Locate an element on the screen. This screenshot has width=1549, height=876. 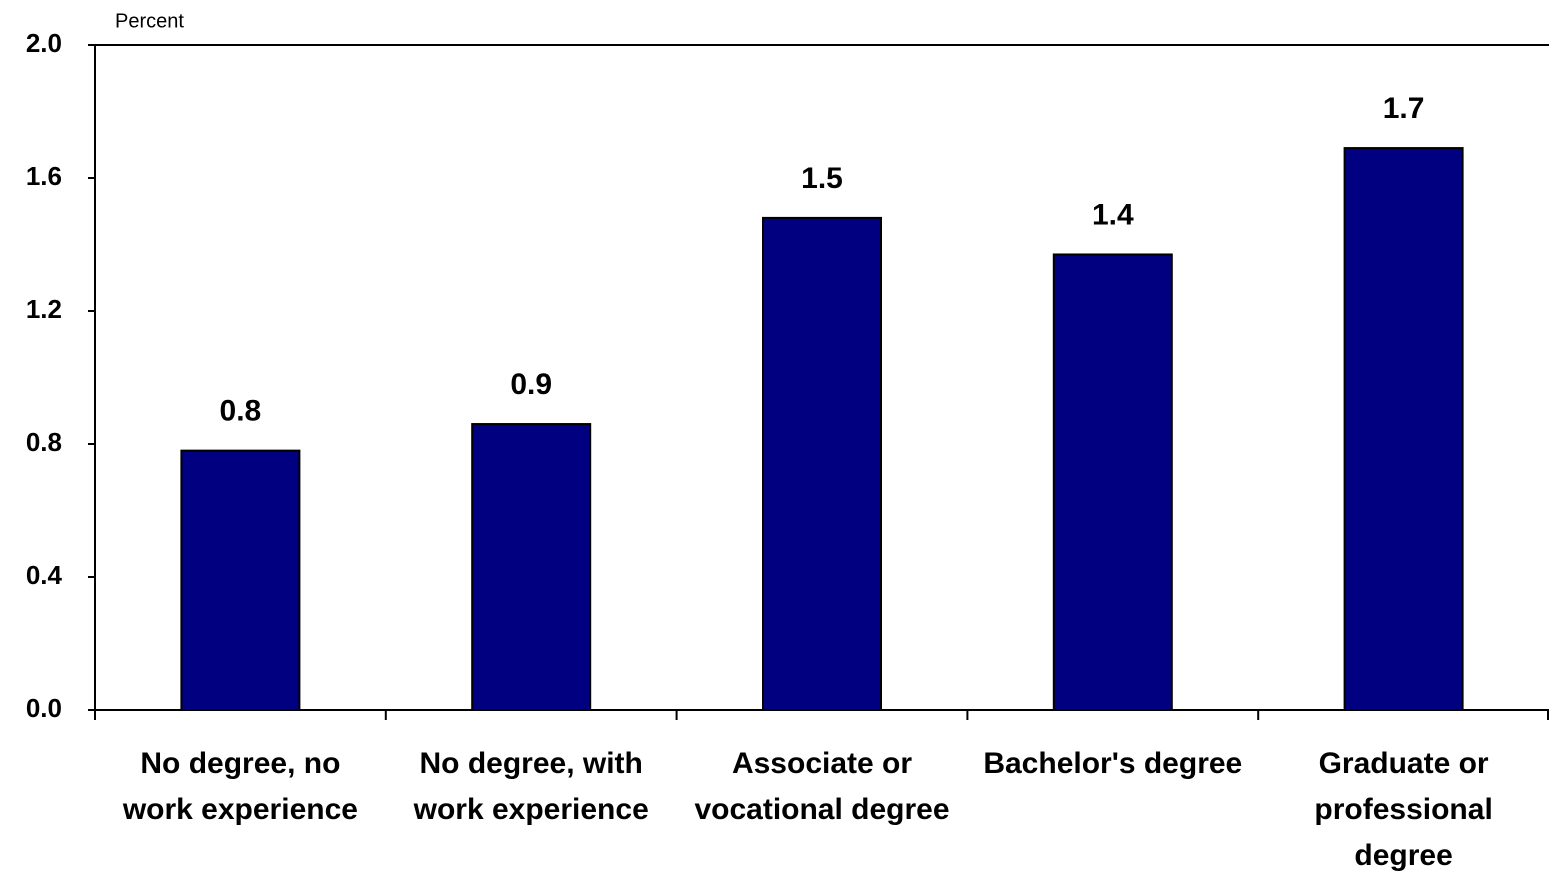
value-label: 1.4 is located at coordinates (1113, 214).